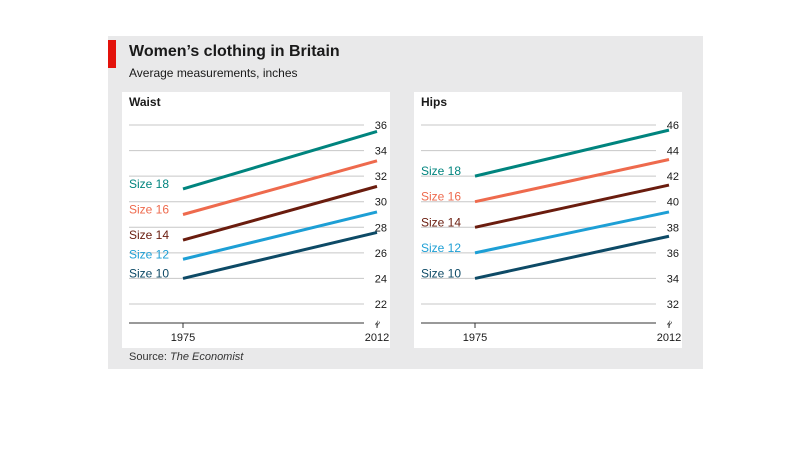 The height and width of the screenshot is (464, 810). What do you see at coordinates (206, 357) in the screenshot?
I see `source-publication: The Economist` at bounding box center [206, 357].